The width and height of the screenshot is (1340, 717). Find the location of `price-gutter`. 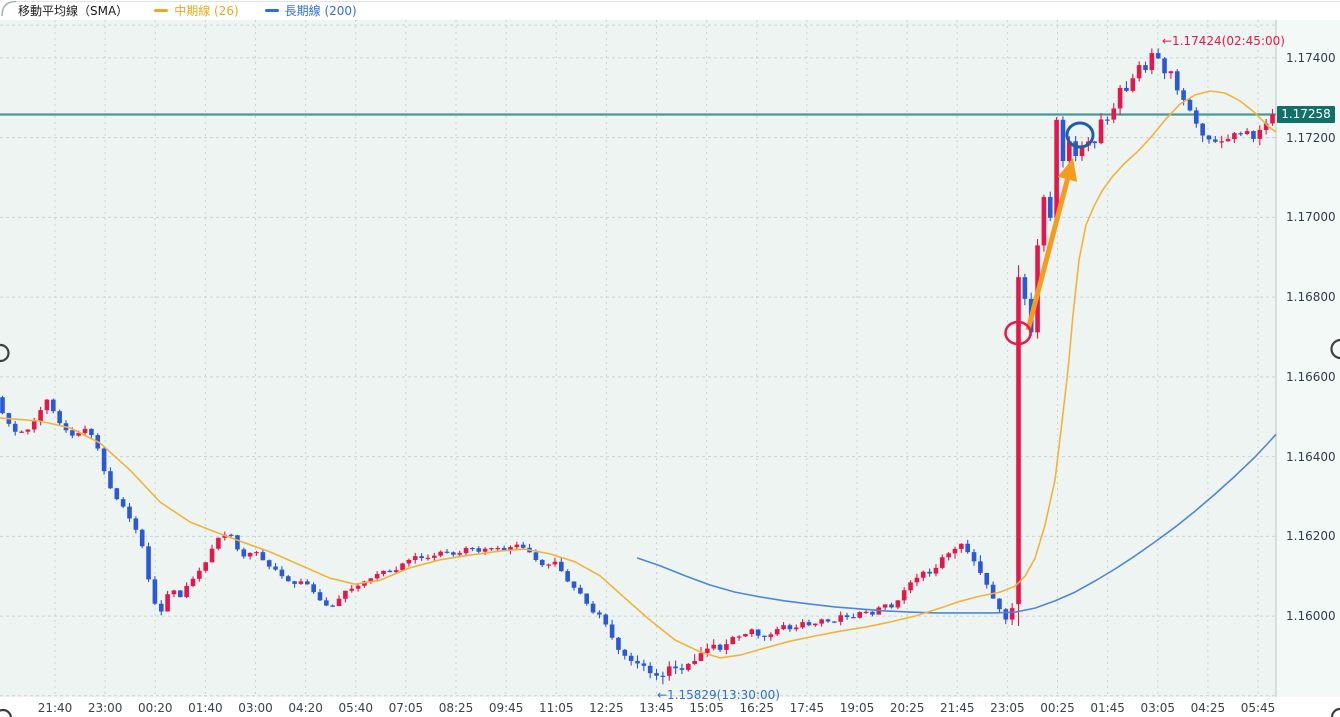

price-gutter is located at coordinates (1308, 358).